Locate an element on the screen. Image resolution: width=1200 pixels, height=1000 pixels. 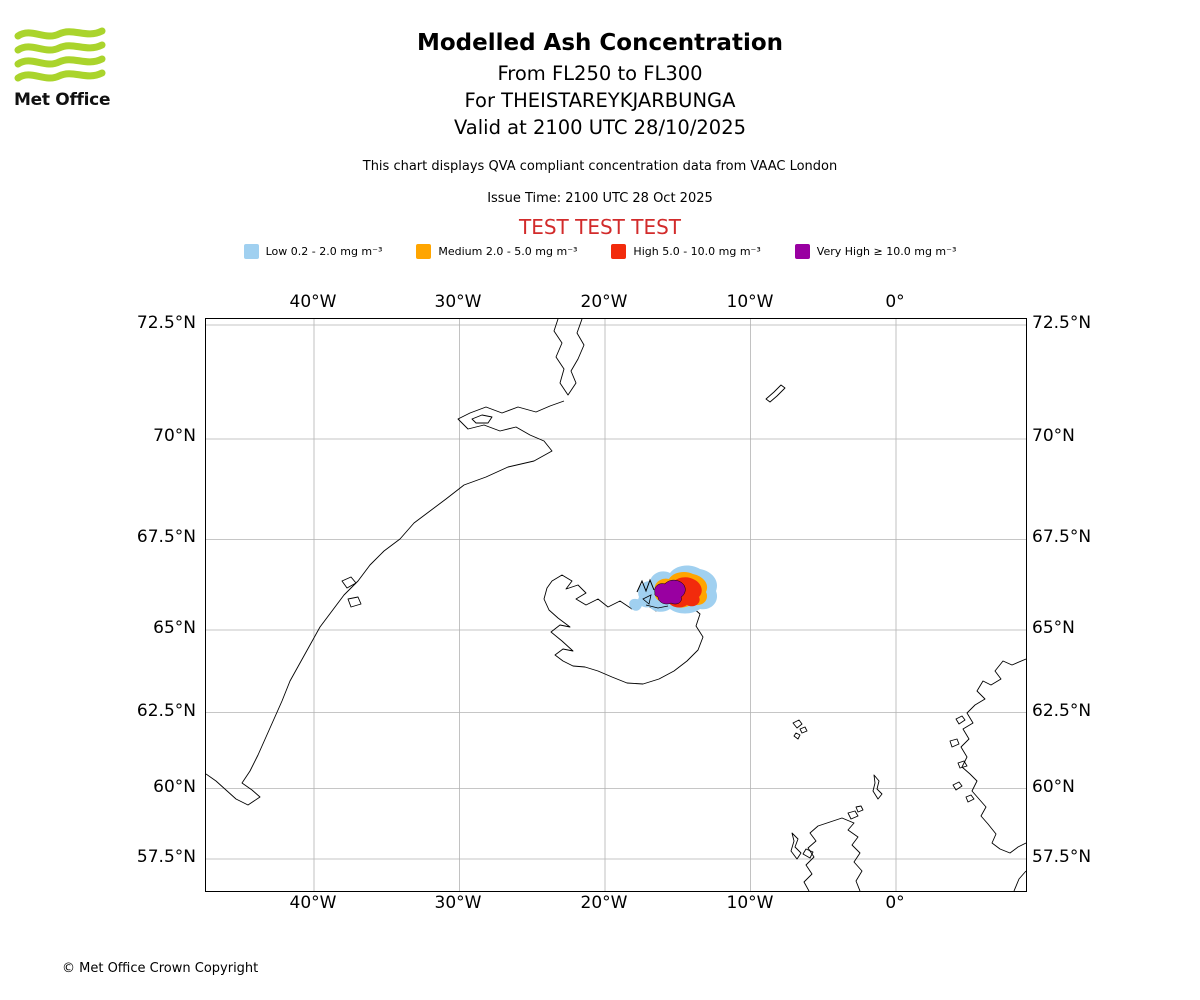
coast-outer-hebrides is located at coordinates (796, 846).